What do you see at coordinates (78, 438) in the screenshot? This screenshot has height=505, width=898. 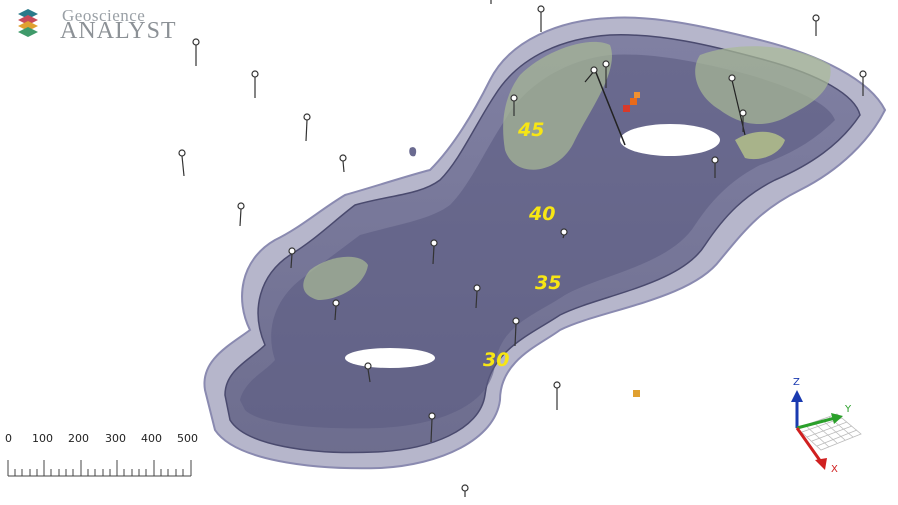 I see `scale-tick-label: 200` at bounding box center [78, 438].